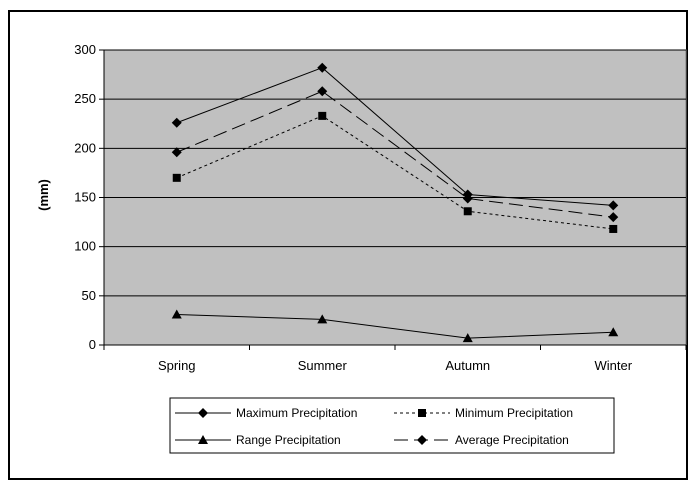 This screenshot has height=480, width=694. I want to click on legend-box, so click(392, 425).